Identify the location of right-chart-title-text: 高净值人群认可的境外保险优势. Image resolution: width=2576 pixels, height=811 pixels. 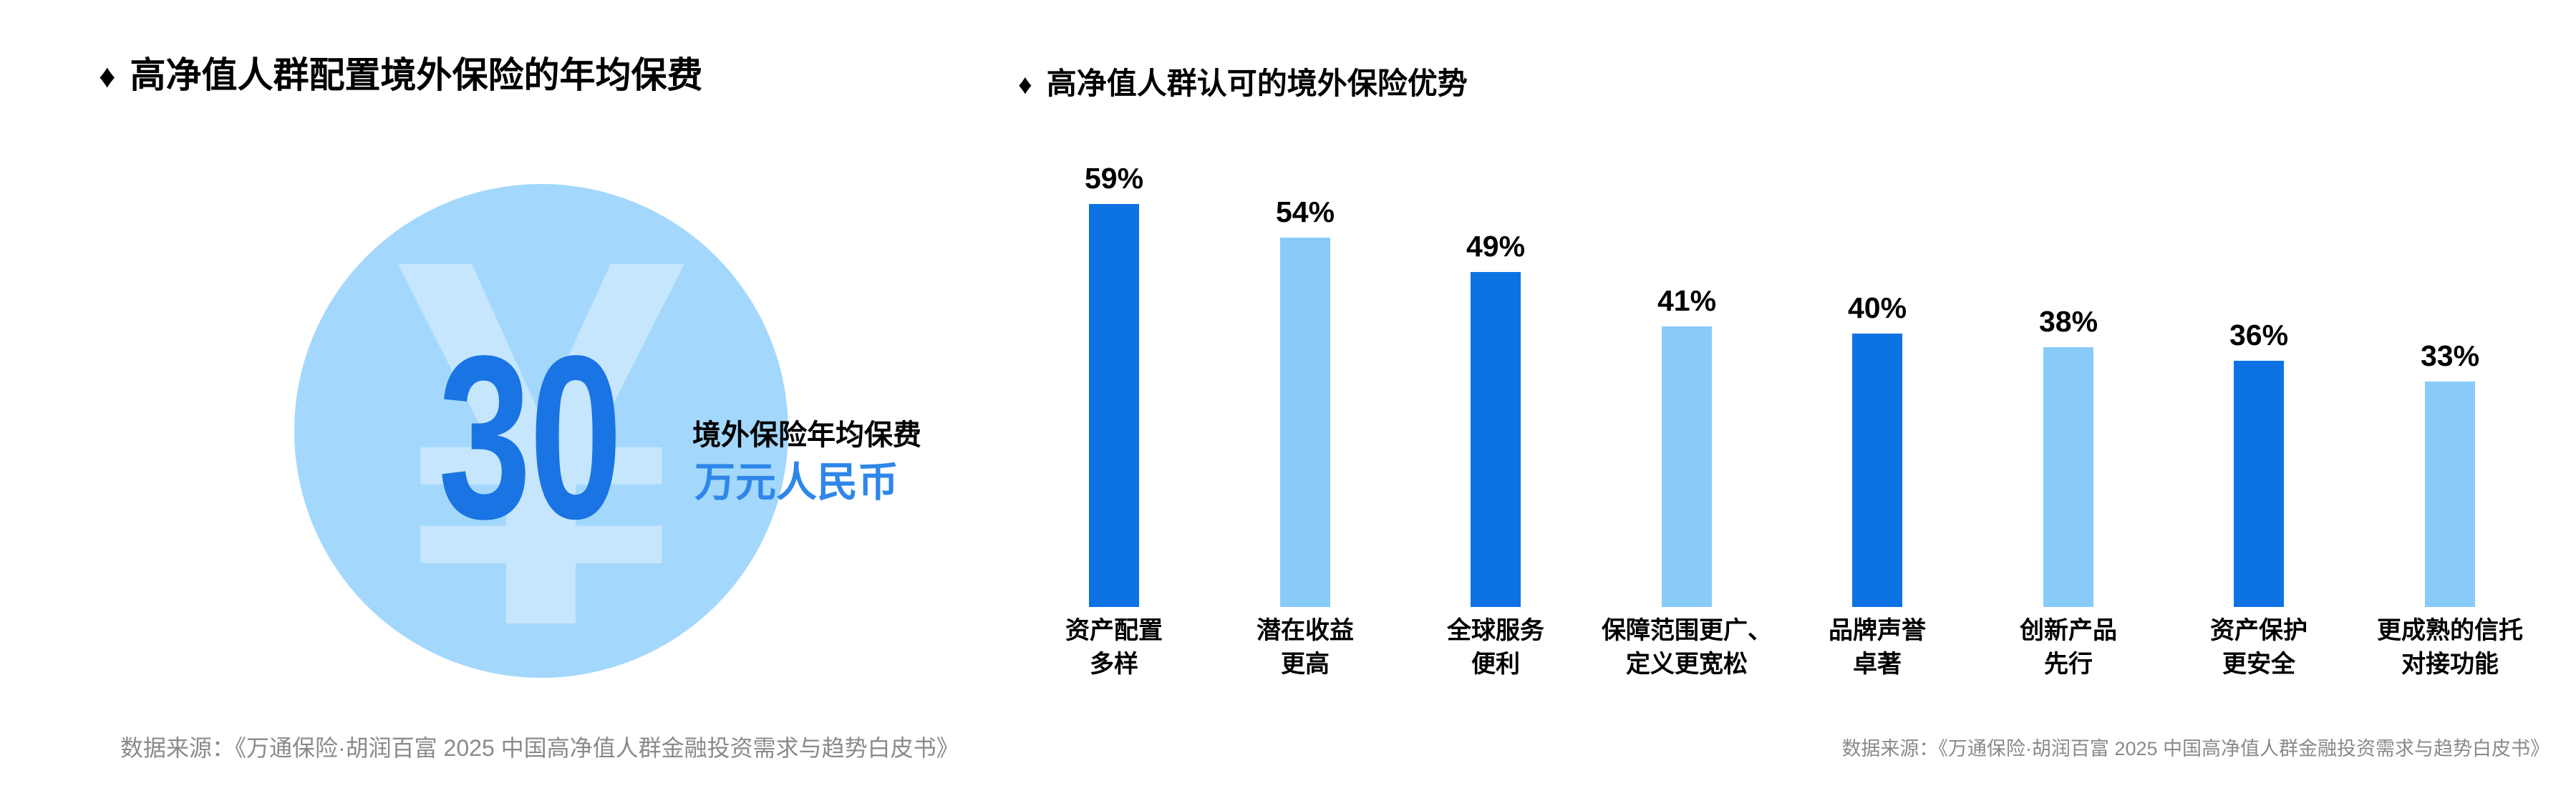
(1257, 84).